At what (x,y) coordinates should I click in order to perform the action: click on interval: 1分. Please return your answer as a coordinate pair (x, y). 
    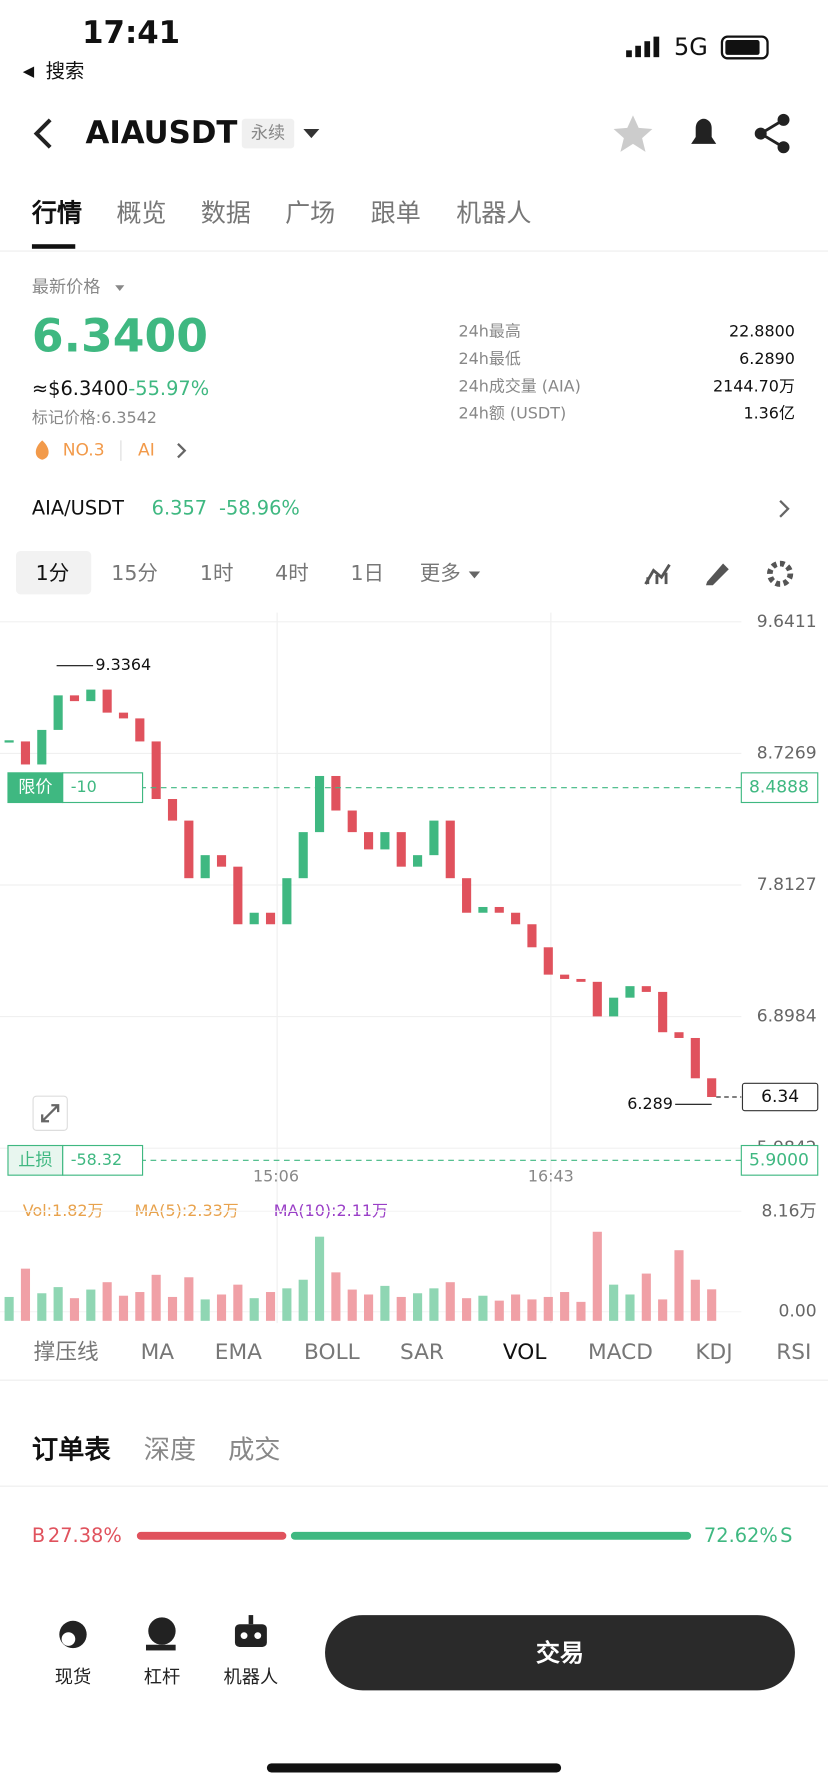
    Looking at the image, I should click on (53, 573).